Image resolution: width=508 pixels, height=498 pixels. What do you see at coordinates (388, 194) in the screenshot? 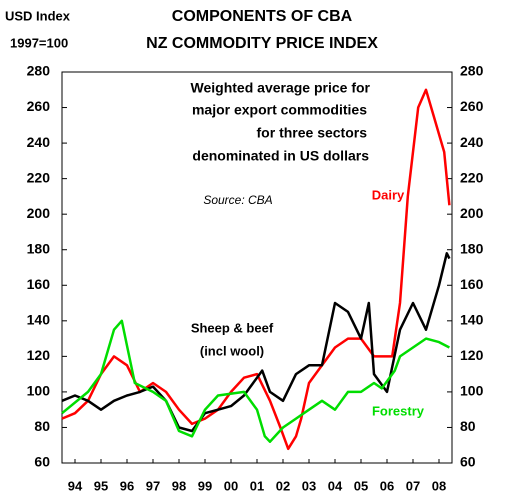
I see `series-label: Dairy` at bounding box center [388, 194].